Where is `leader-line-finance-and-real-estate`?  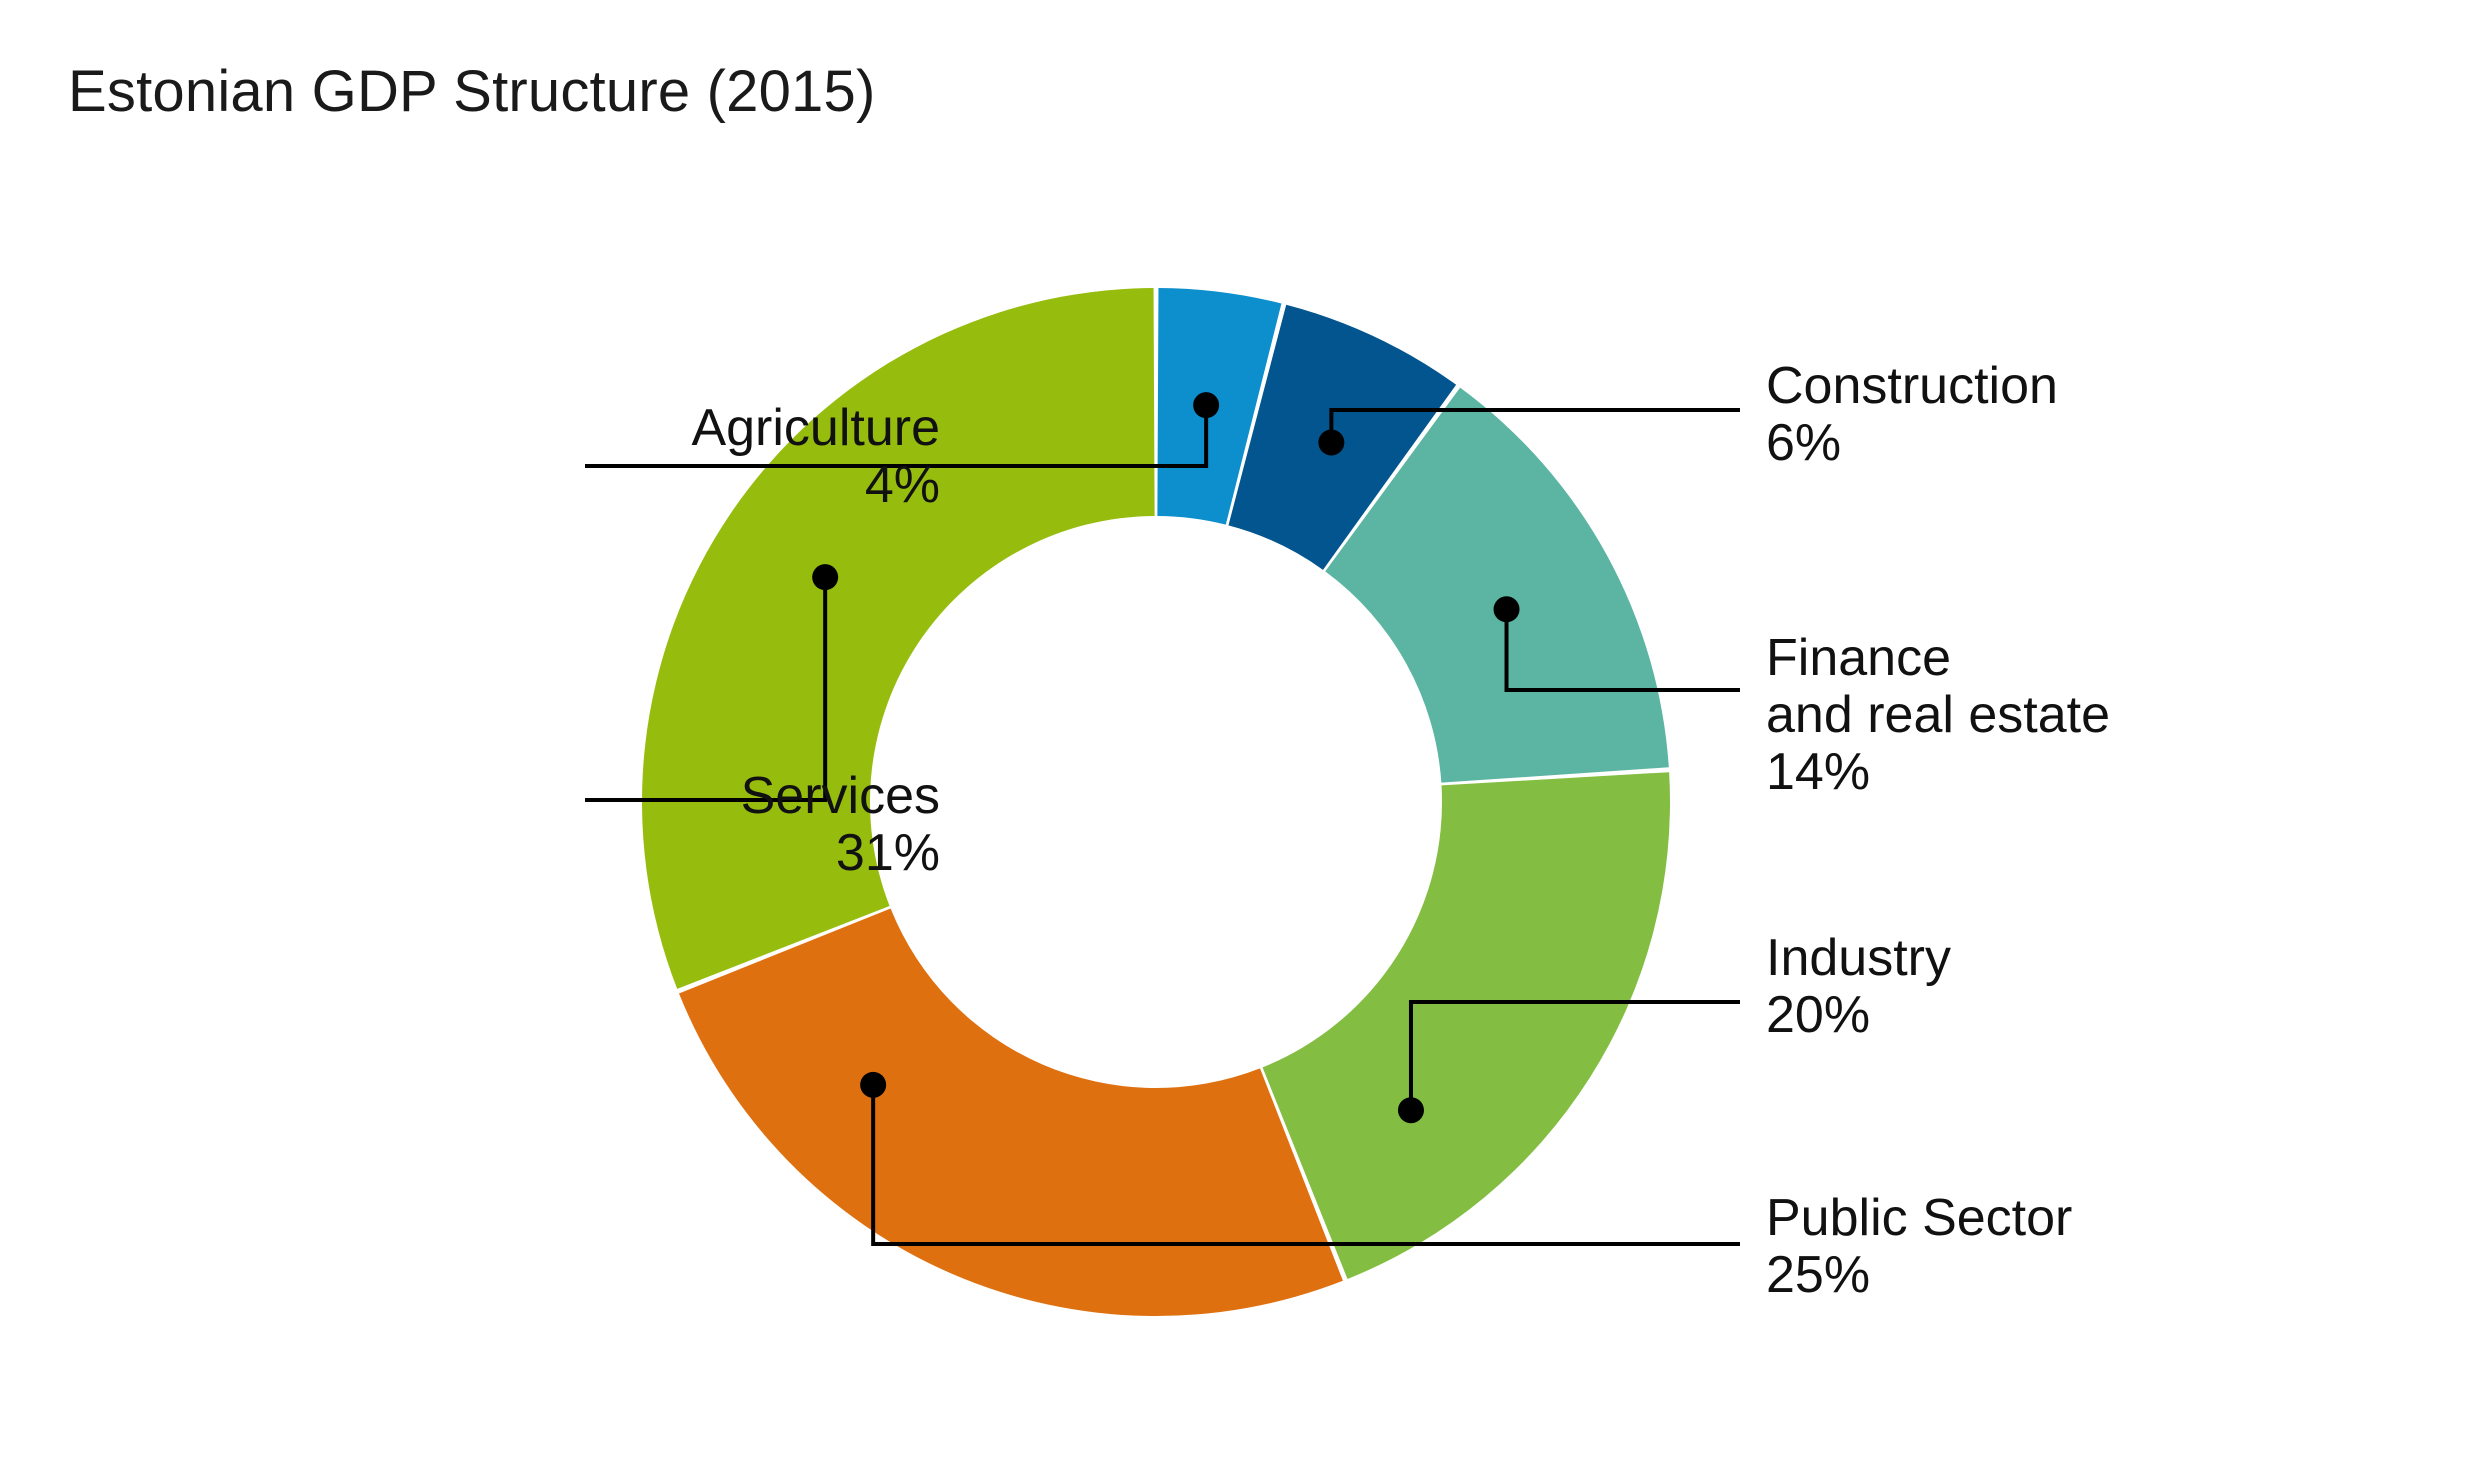
leader-line-finance-and-real-estate is located at coordinates (1622, 650).